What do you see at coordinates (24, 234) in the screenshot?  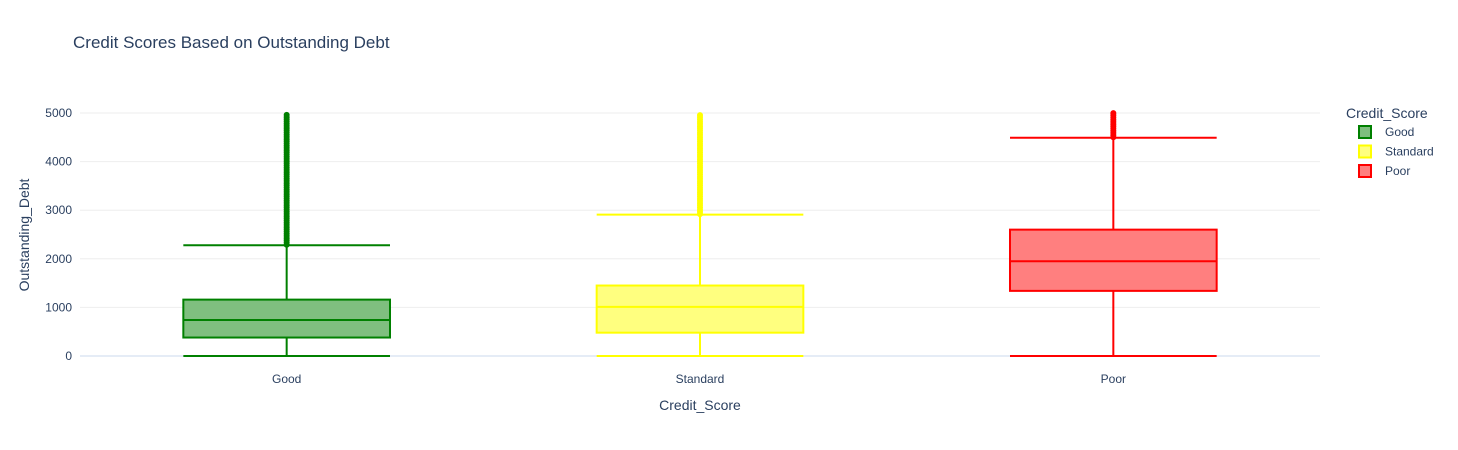 I see `y-axis-label: Outstanding_Debt` at bounding box center [24, 234].